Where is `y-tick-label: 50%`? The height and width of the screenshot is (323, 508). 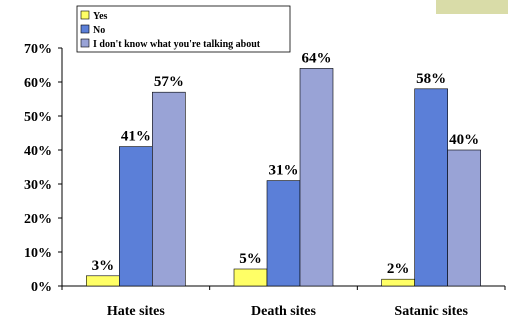
y-tick-label: 50% is located at coordinates (38, 117).